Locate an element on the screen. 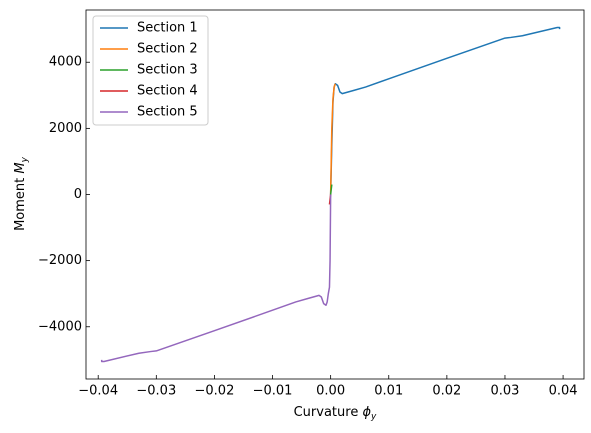 The image size is (591, 433). y-axis-label: Moment My is located at coordinates (21, 193).